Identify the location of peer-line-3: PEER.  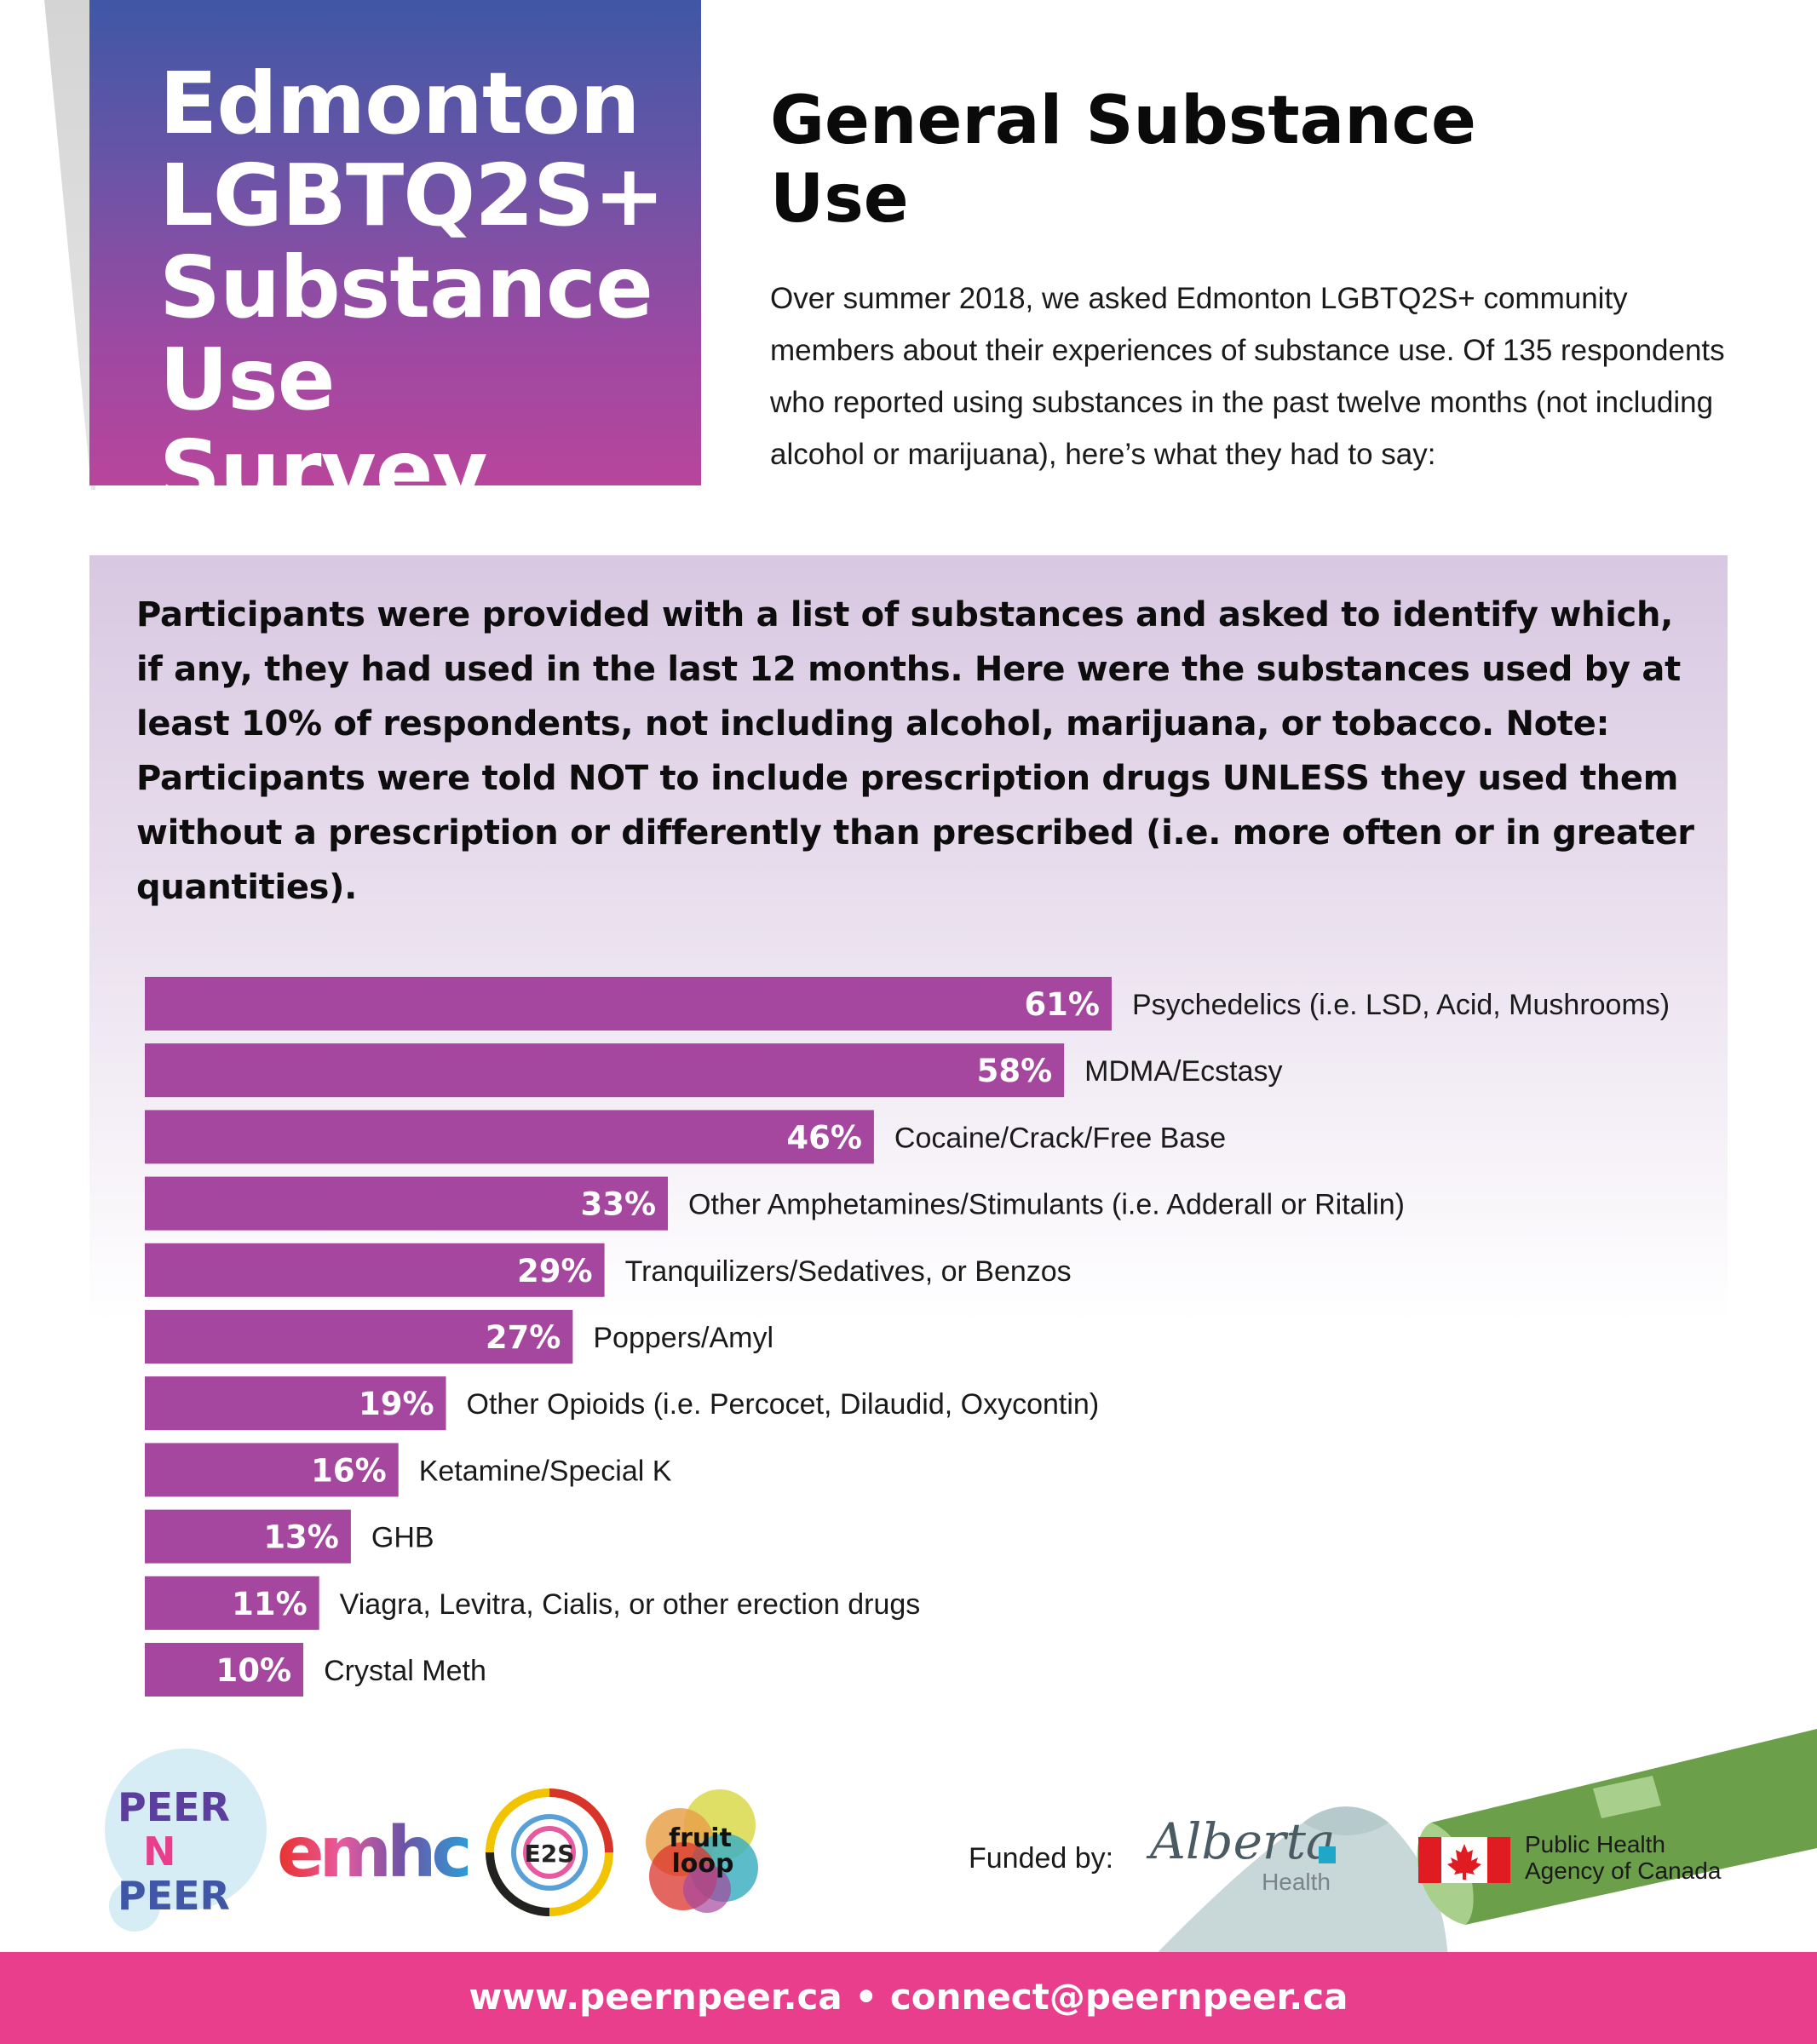
(174, 1896).